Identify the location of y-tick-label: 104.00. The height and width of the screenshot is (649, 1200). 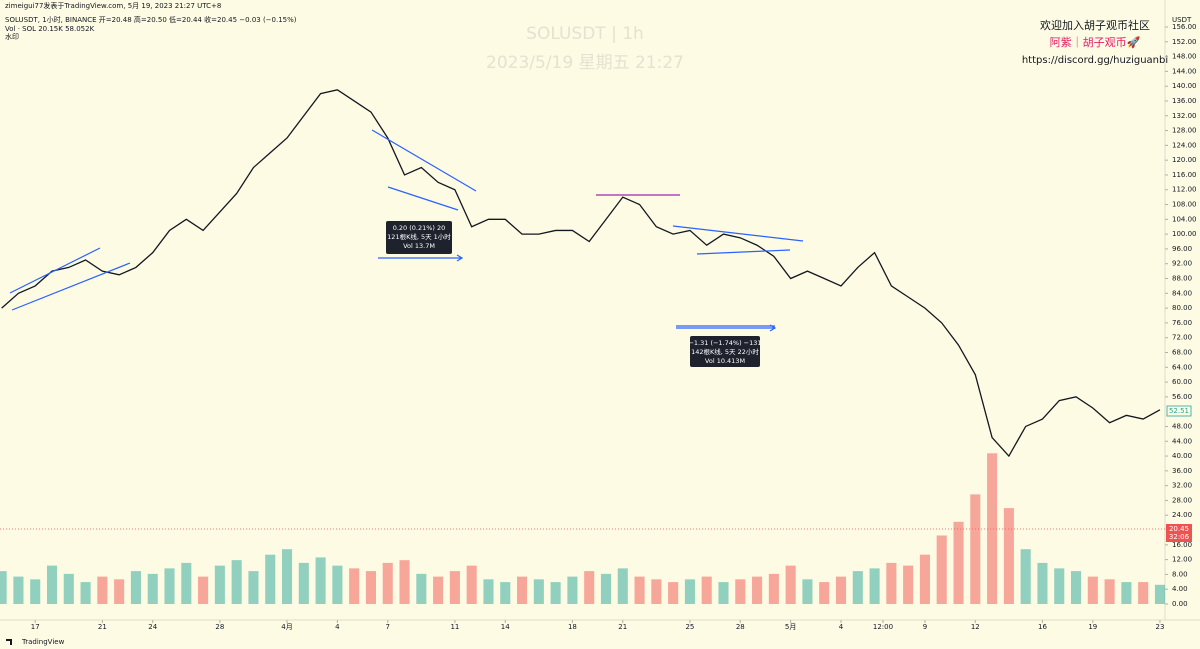
(1184, 219).